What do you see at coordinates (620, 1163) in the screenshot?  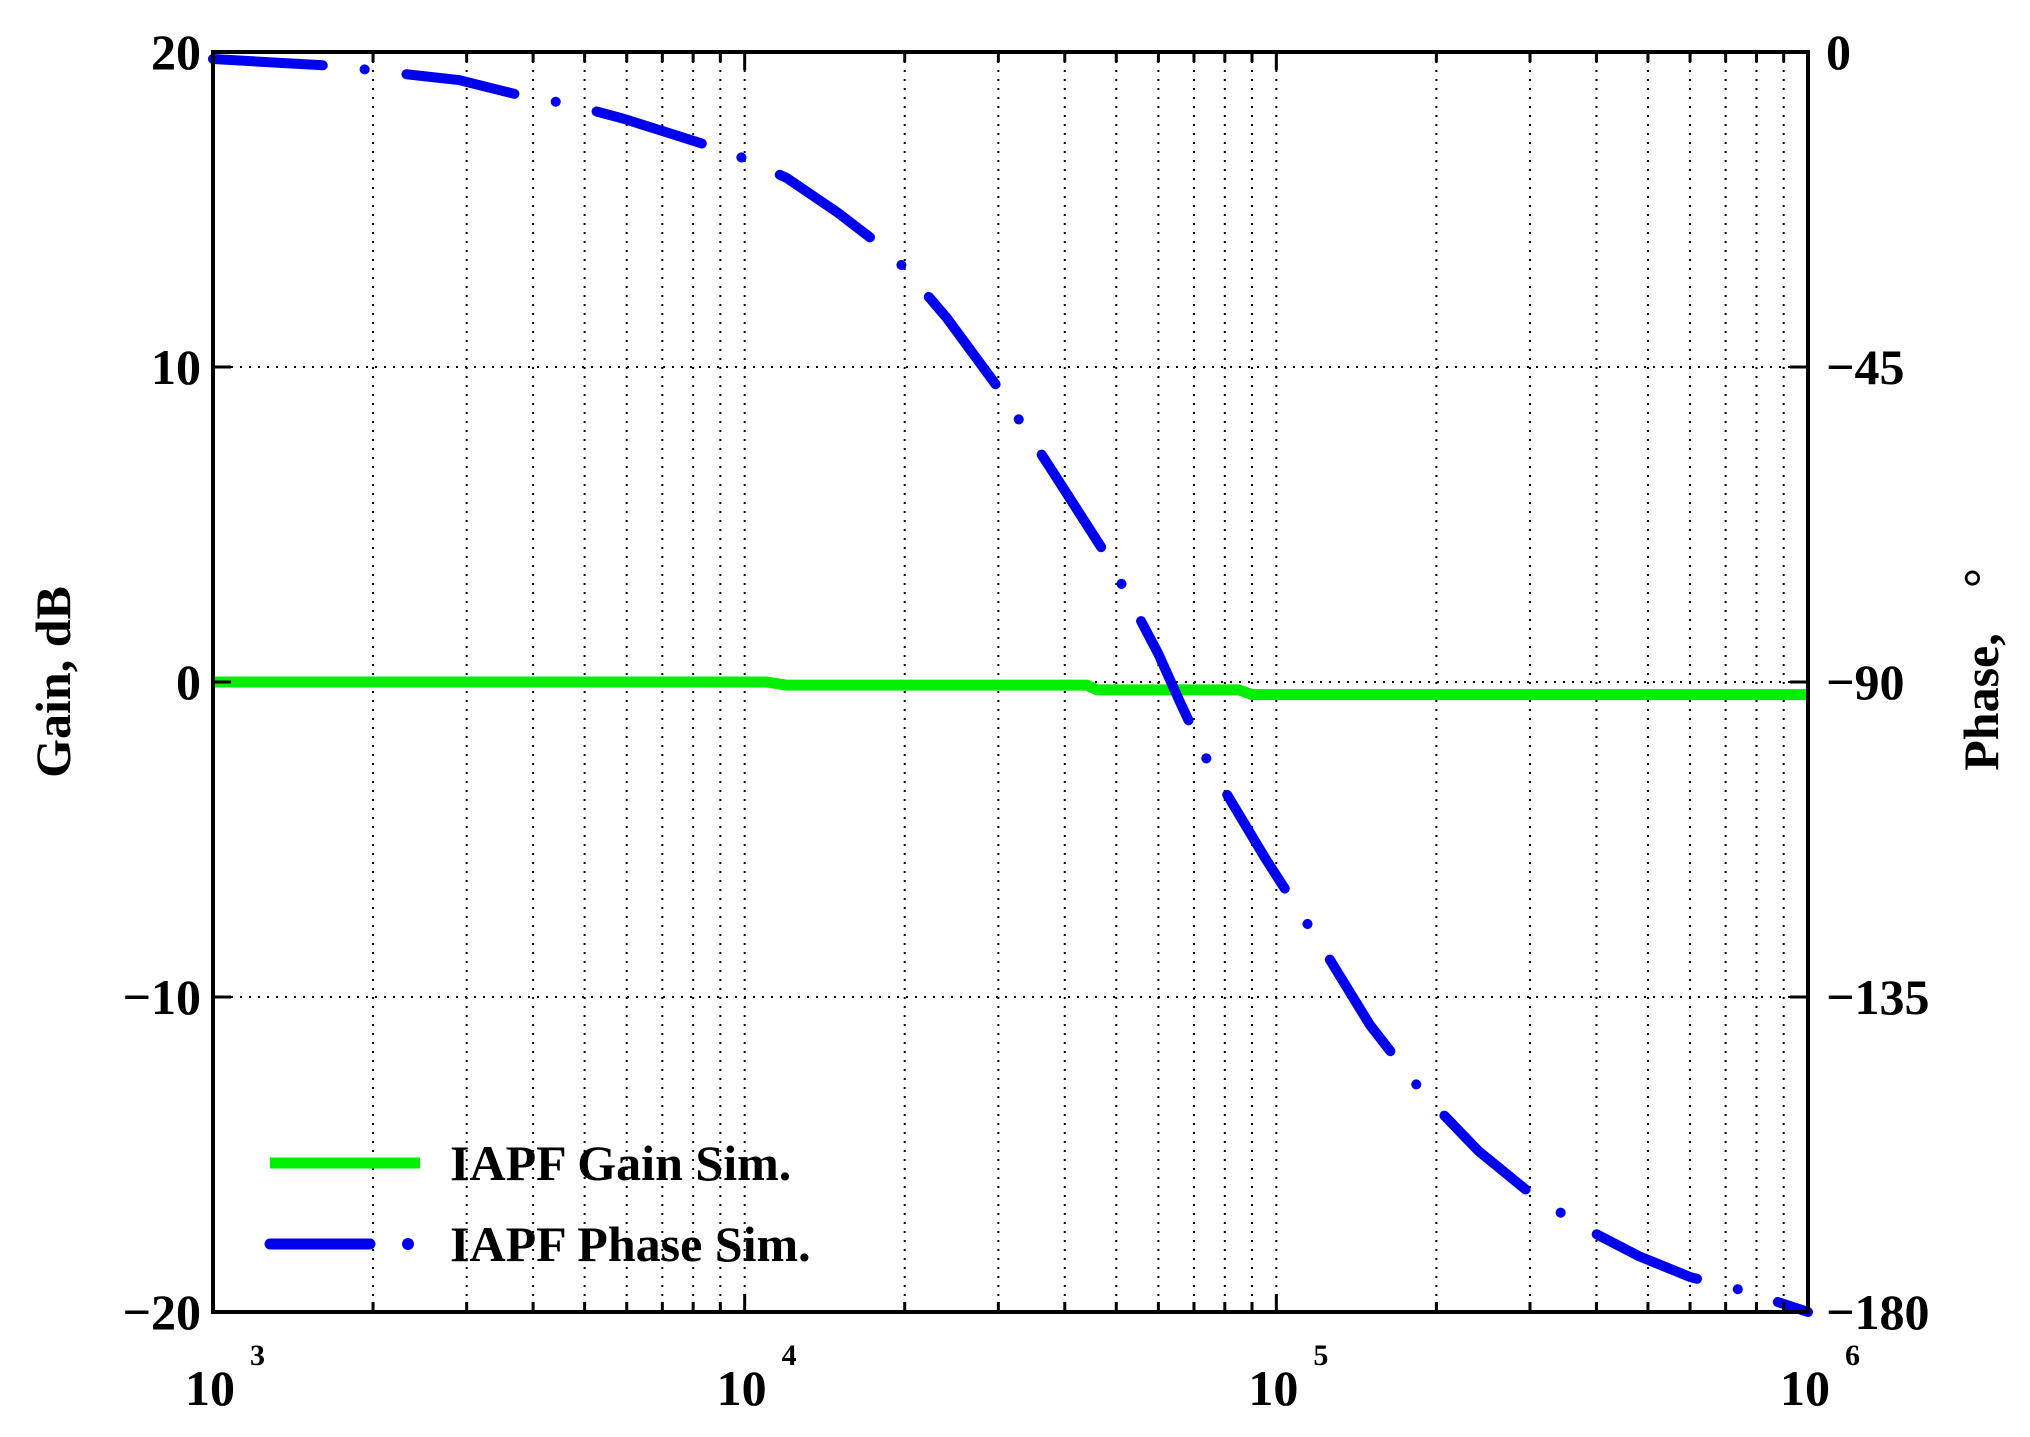 I see `legend-gain-label: IAPF Gain Sim.` at bounding box center [620, 1163].